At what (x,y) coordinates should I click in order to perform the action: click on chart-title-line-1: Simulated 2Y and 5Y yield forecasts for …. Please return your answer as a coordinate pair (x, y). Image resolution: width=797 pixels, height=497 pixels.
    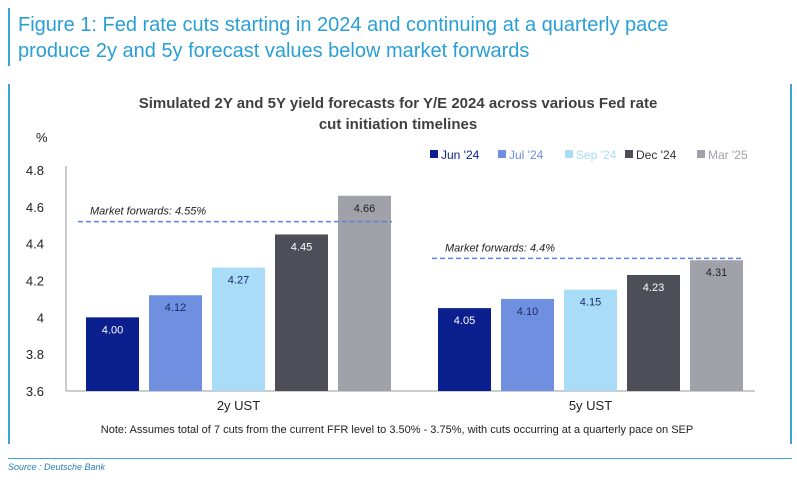
    Looking at the image, I should click on (398, 103).